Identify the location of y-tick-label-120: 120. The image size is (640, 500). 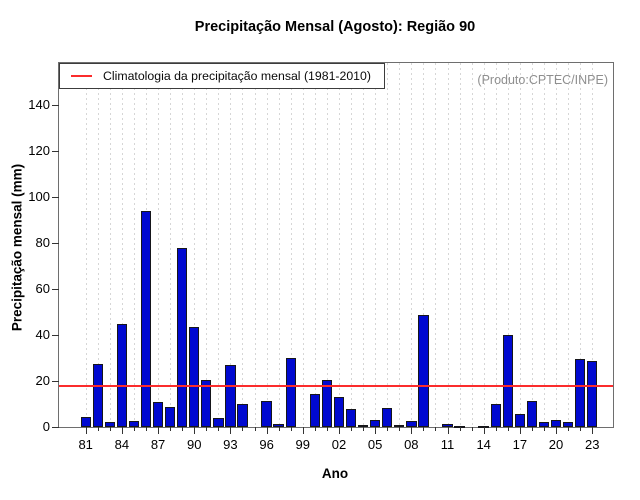
(39, 150).